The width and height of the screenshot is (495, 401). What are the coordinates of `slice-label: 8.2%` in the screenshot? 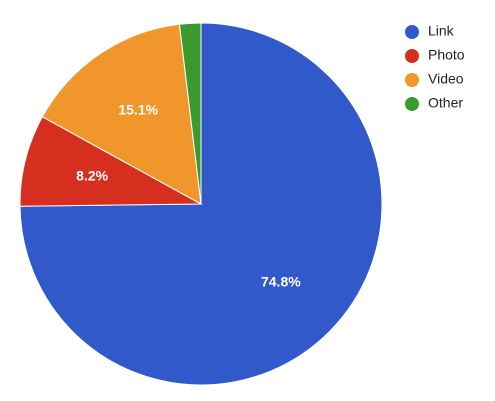 It's located at (92, 175).